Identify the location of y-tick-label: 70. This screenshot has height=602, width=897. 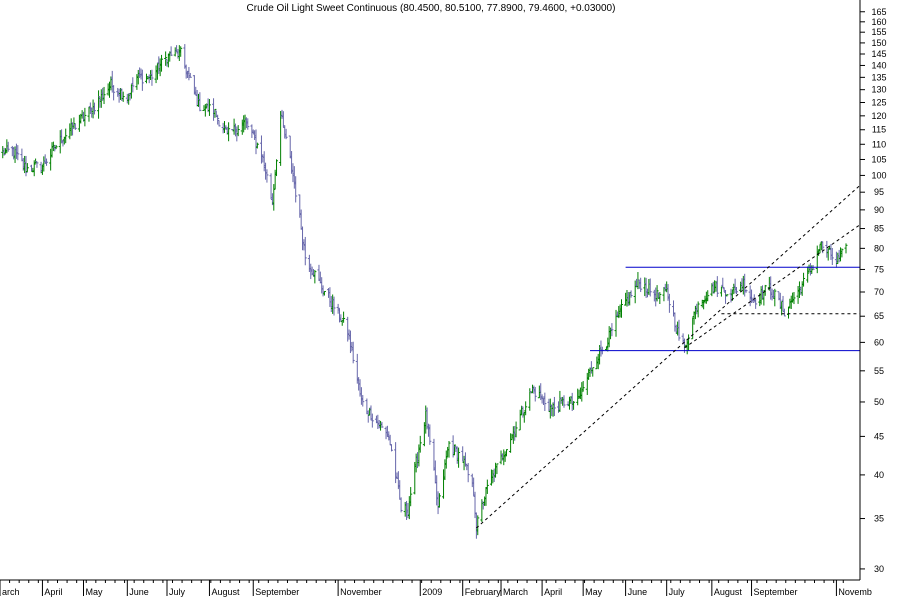
(879, 292).